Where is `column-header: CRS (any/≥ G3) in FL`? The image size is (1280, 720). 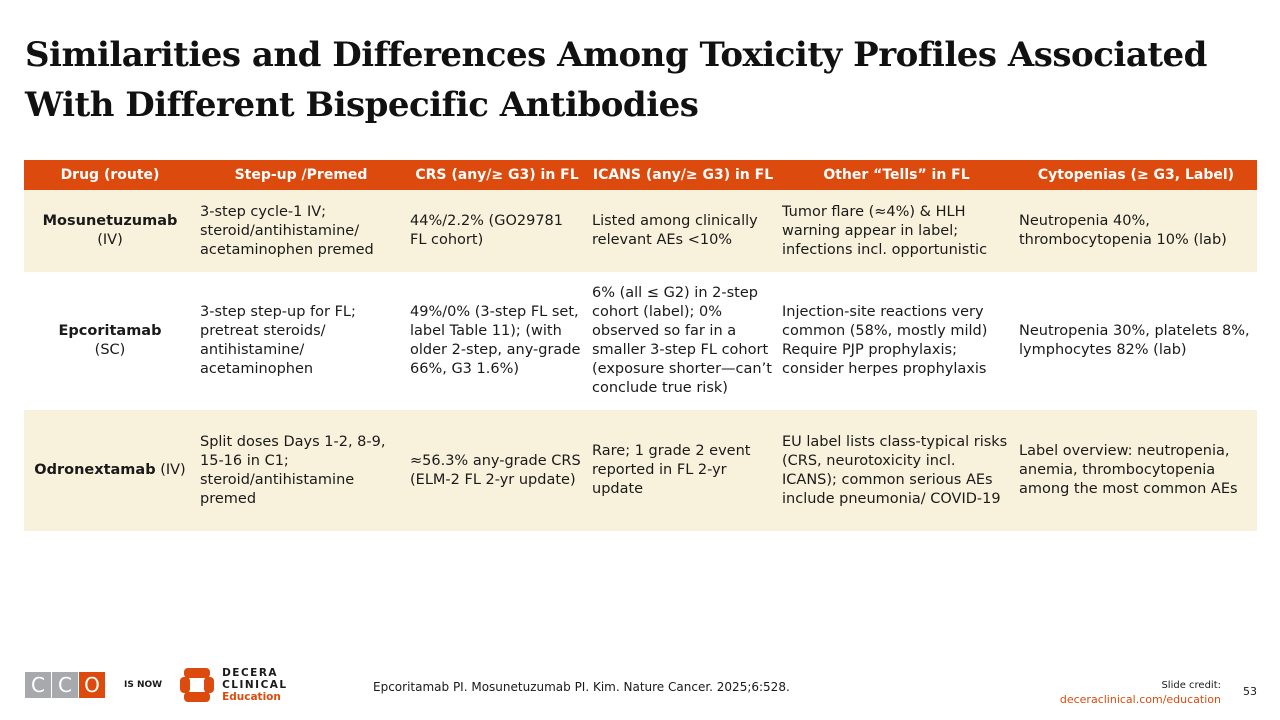 column-header: CRS (any/≥ G3) in FL is located at coordinates (497, 175).